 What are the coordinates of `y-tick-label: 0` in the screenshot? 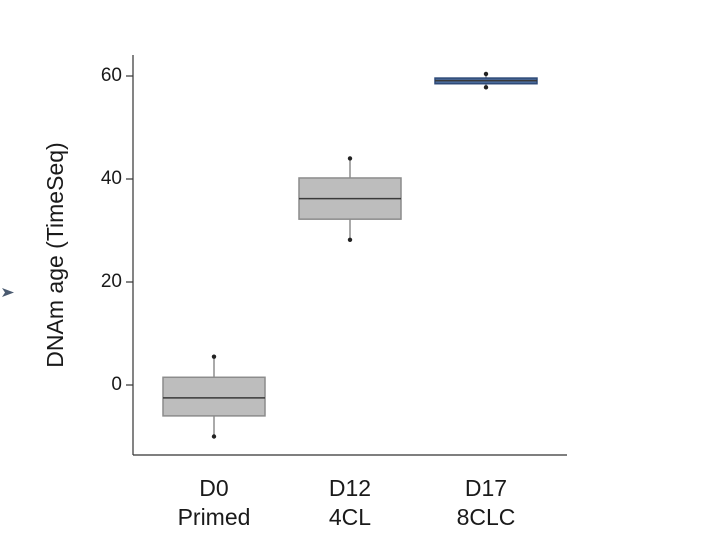 It's located at (116, 384).